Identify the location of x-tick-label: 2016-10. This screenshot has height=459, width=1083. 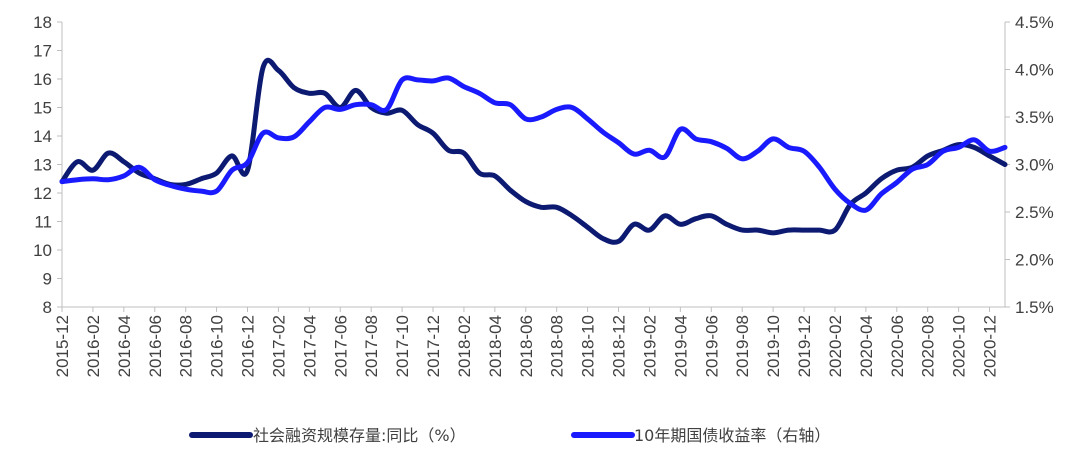
(217, 346).